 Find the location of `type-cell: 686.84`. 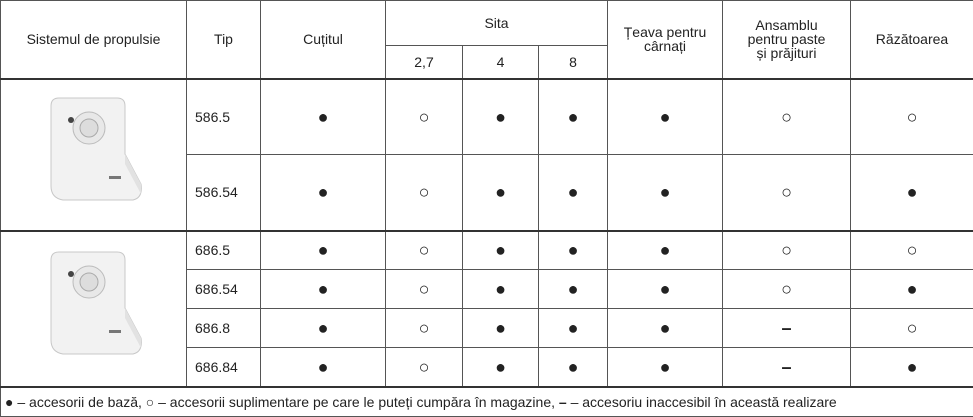

type-cell: 686.84 is located at coordinates (224, 367).